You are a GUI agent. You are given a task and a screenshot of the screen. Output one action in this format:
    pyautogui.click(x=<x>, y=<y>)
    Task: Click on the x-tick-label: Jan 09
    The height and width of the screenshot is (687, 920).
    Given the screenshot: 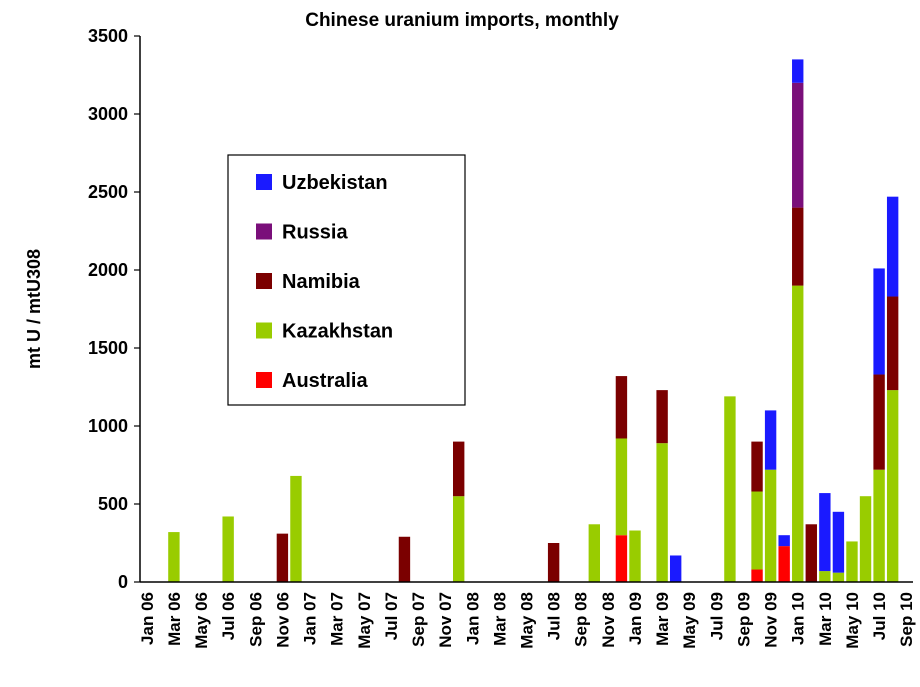 What is the action you would take?
    pyautogui.click(x=635, y=618)
    